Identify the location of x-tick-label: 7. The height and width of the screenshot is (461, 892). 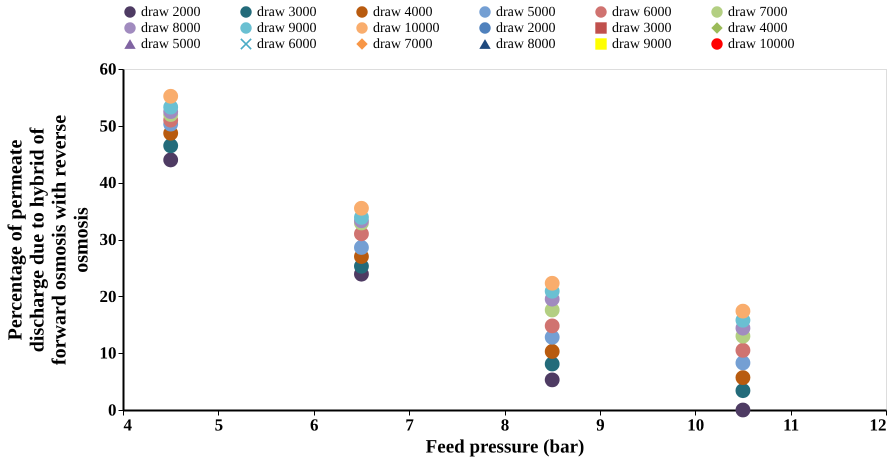
(409, 425).